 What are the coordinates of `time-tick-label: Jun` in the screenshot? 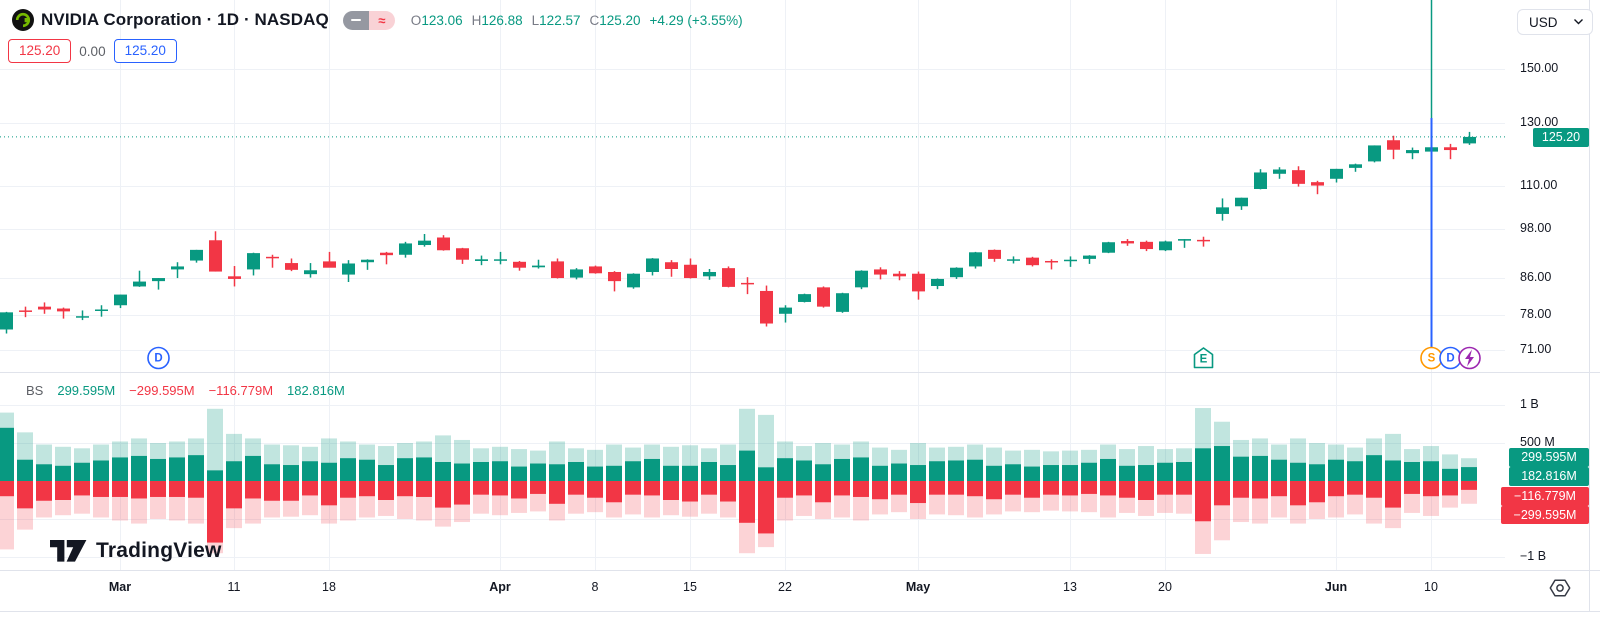 It's located at (1336, 587).